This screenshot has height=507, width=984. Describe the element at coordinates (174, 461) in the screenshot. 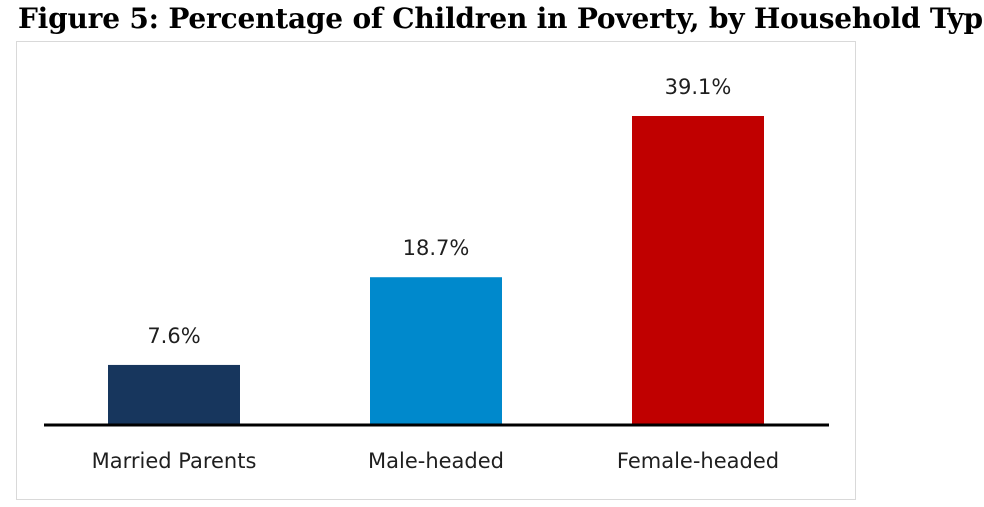

I see `category-tick-label: Married Parents` at that location.